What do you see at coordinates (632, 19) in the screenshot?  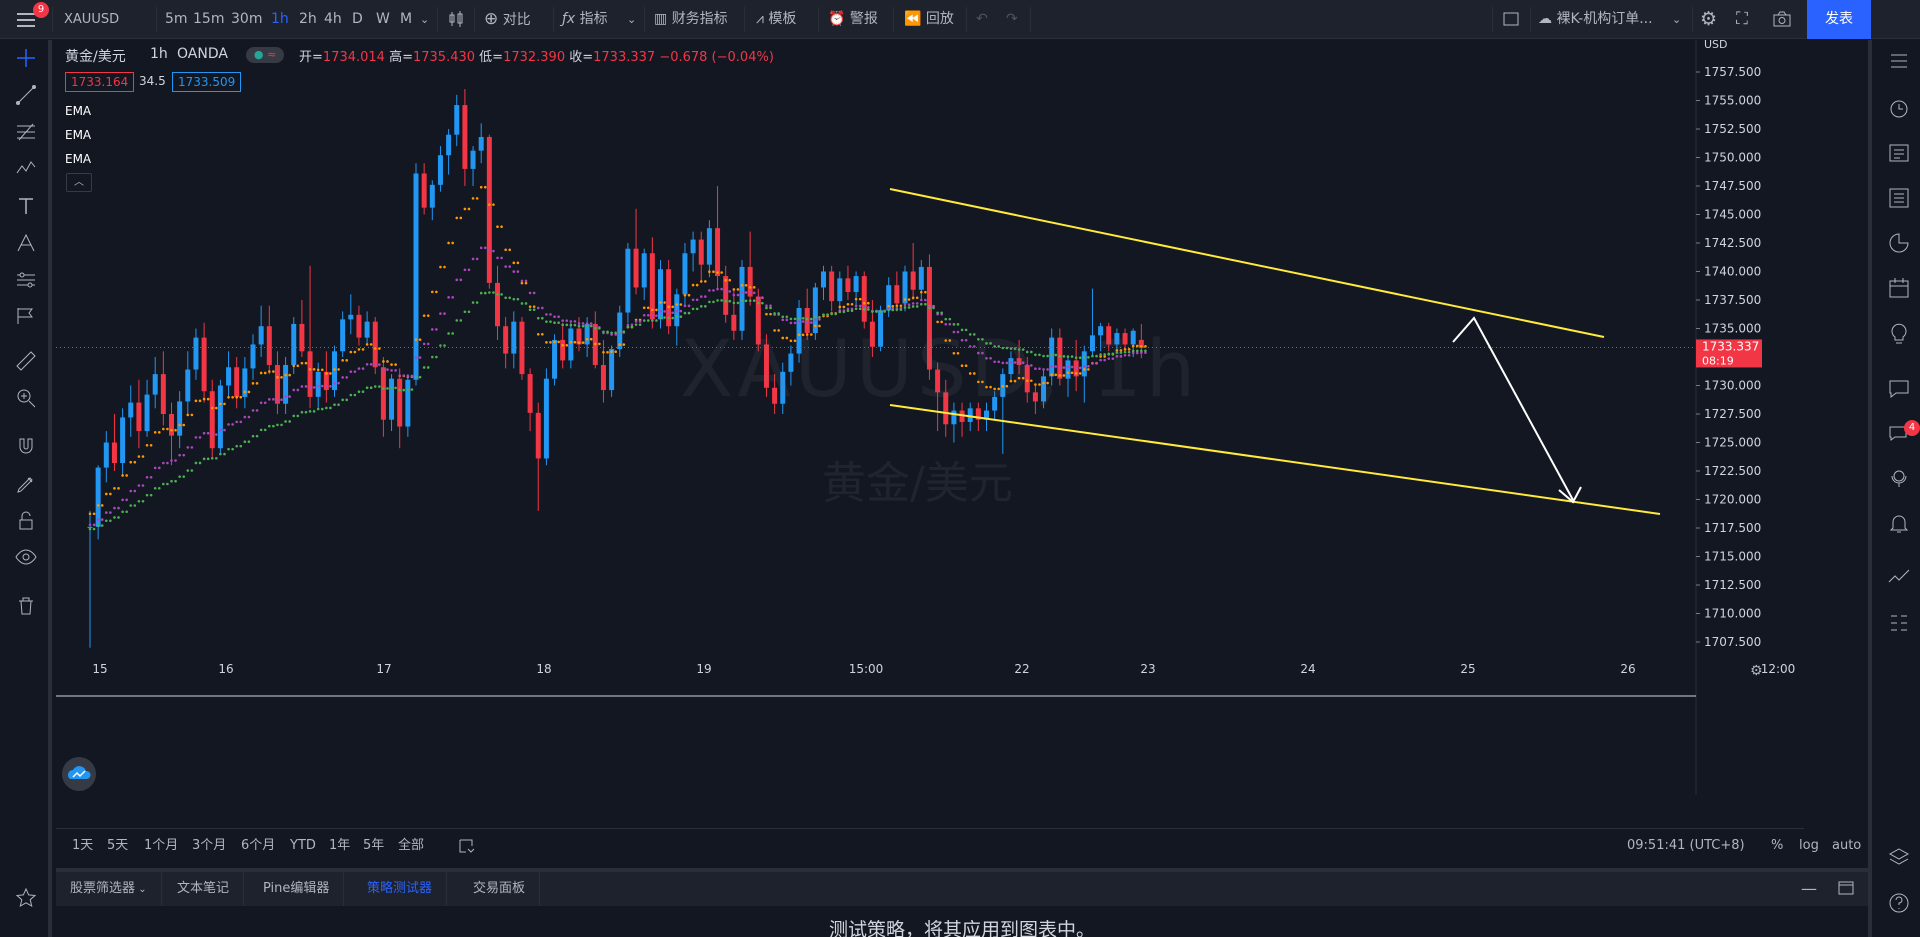 I see `indicators-dropdown-icon: ⌄` at bounding box center [632, 19].